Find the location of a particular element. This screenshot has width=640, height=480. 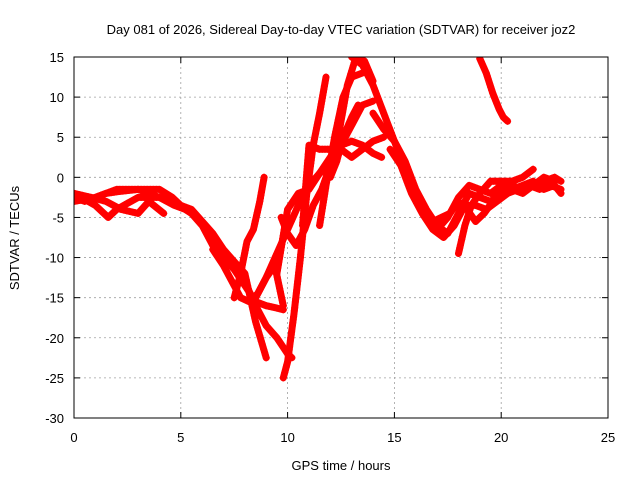

x-tick-label: 20 is located at coordinates (501, 437).